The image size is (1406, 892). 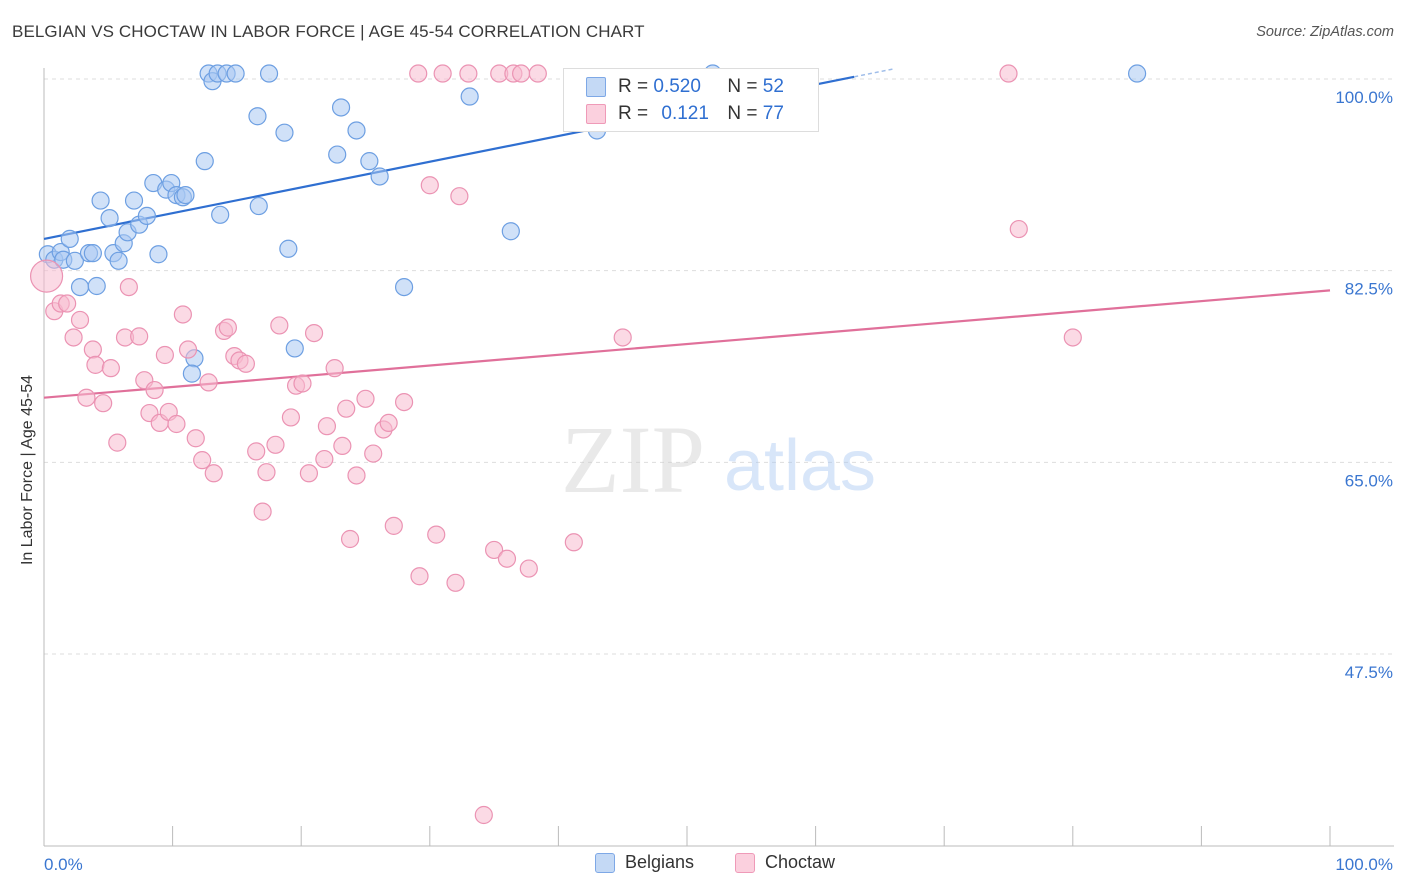 What do you see at coordinates (27, 470) in the screenshot?
I see `y-axis-label: In Labor Force | Age 45-54` at bounding box center [27, 470].